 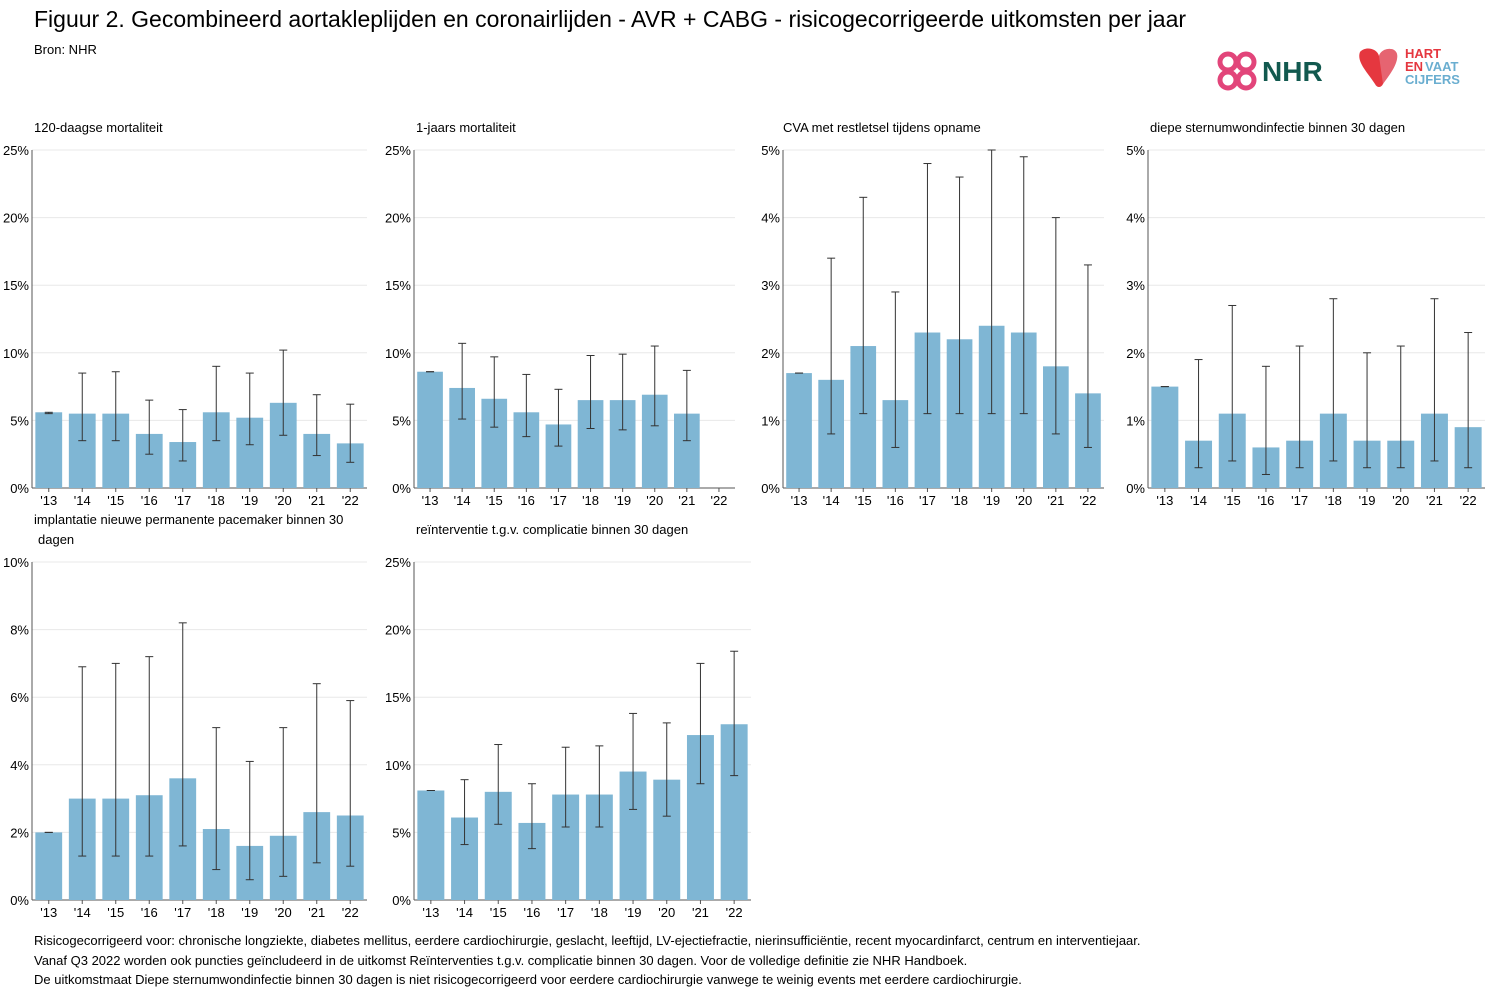 I want to click on panel-title-pacemaker-line-2: dagen, so click(x=56, y=539).